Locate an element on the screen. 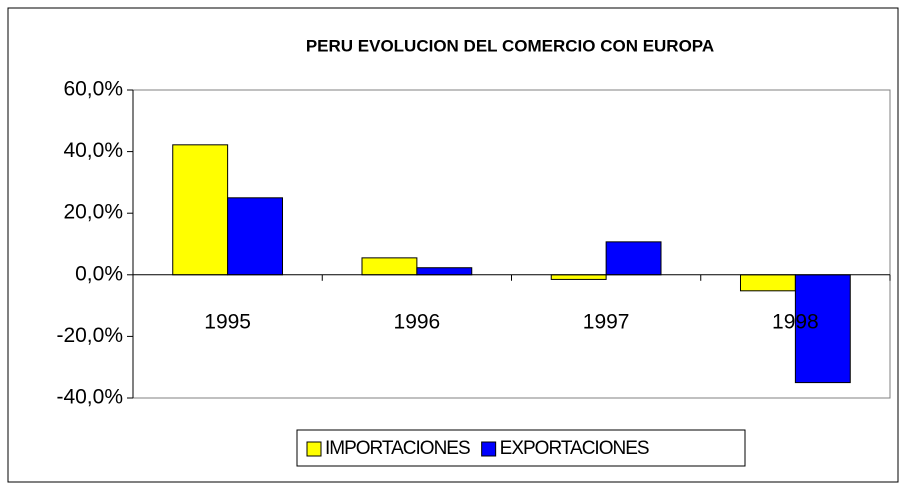 The image size is (907, 485). y-tick-label: 0,0% is located at coordinates (99, 273).